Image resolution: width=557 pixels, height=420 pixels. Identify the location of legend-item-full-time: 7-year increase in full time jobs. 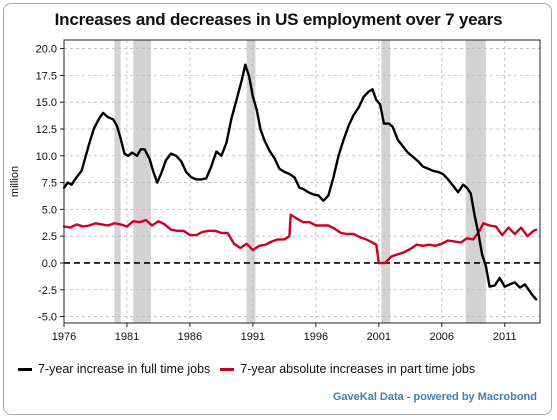
(114, 369).